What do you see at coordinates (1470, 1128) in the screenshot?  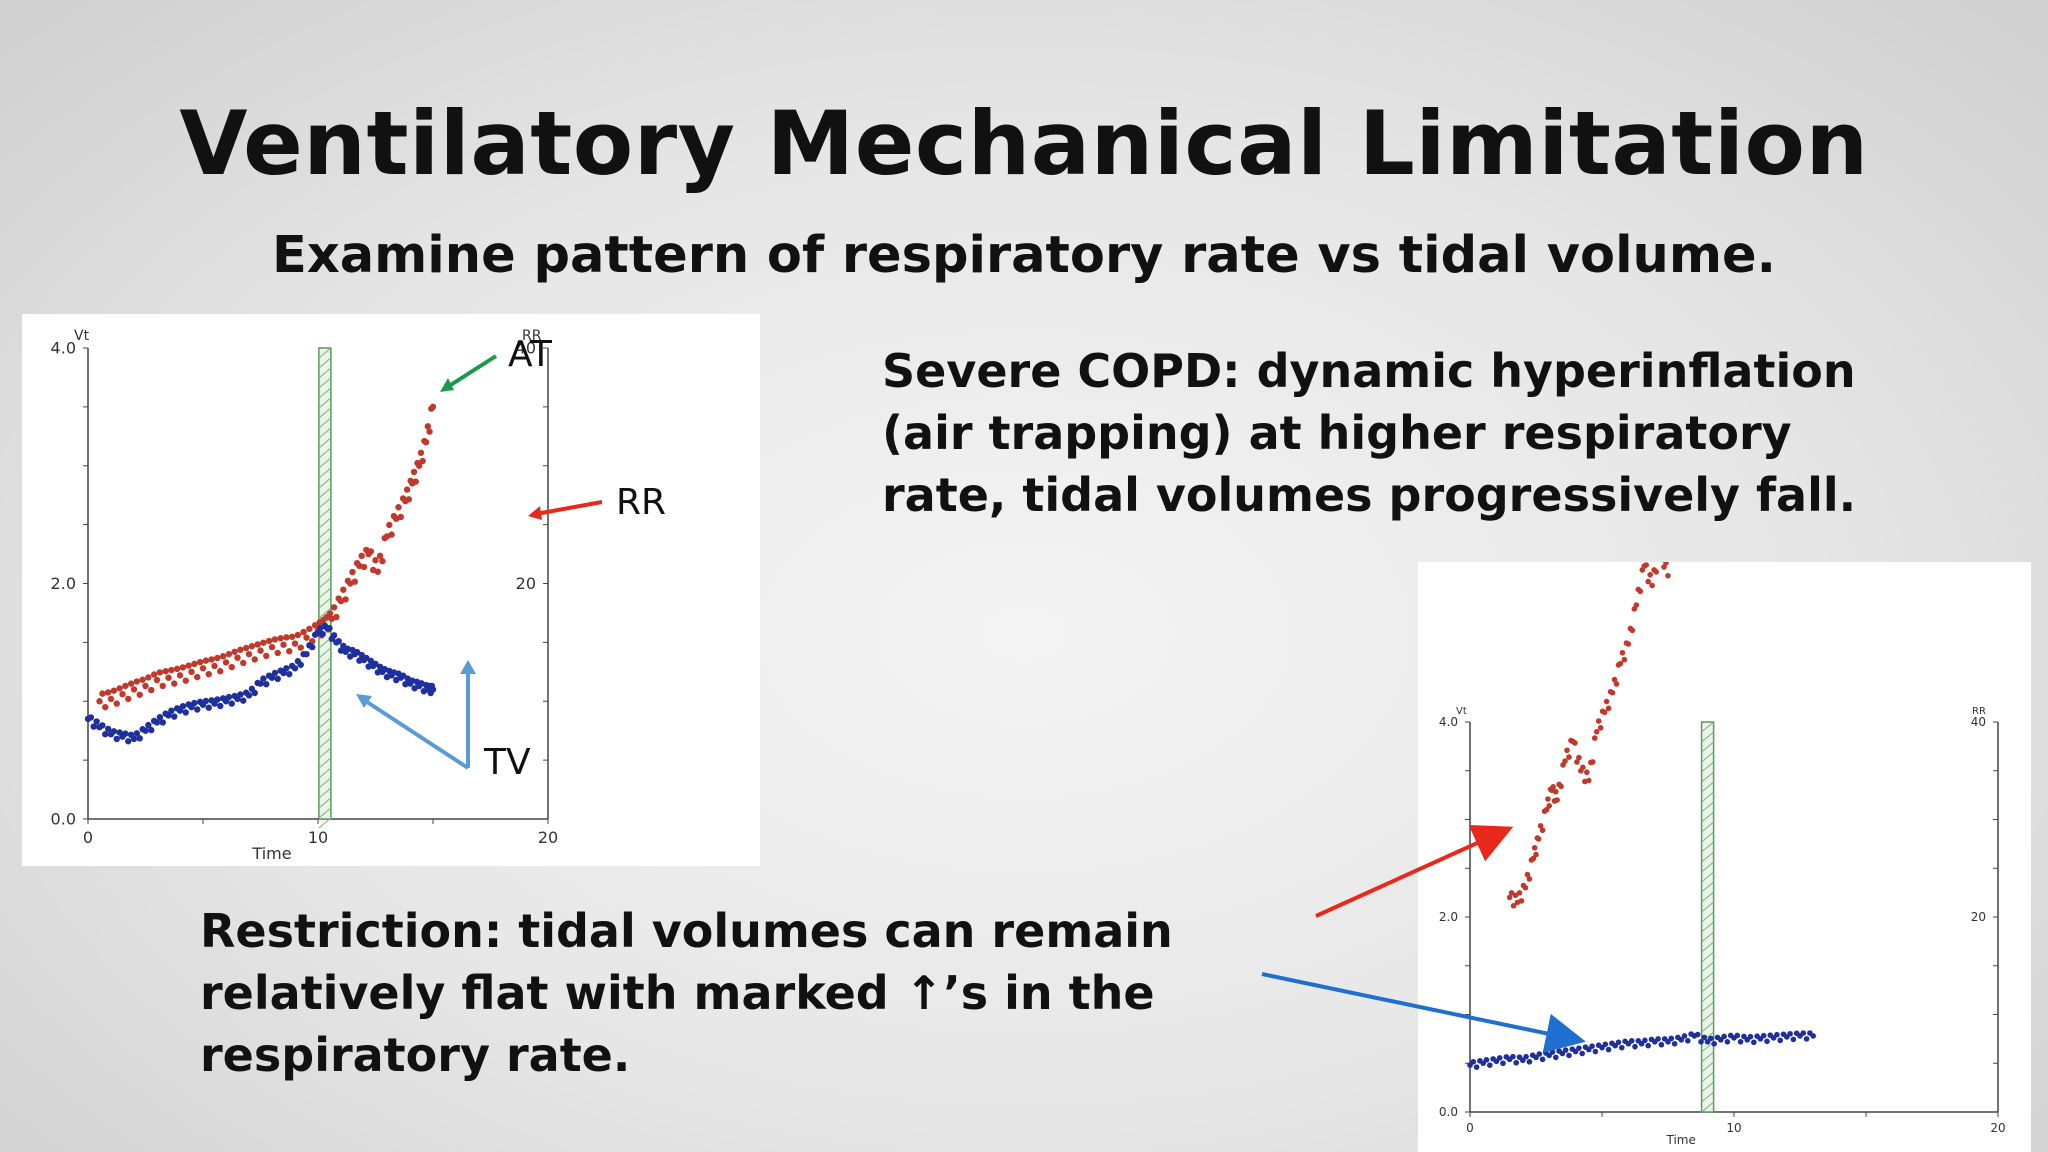 I see `x-tick-label: 0` at bounding box center [1470, 1128].